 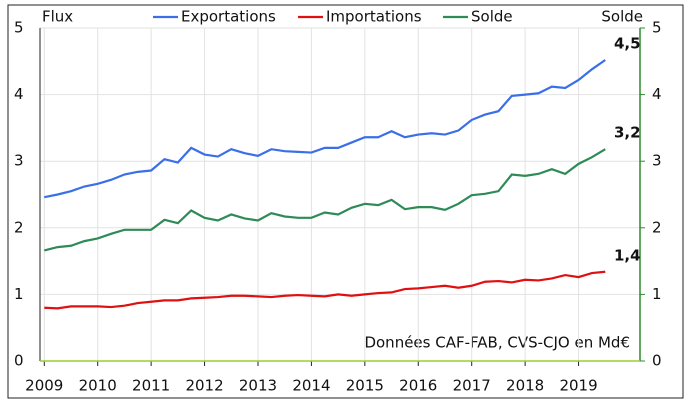 I want to click on x-tick-label: 2014, so click(x=311, y=386).